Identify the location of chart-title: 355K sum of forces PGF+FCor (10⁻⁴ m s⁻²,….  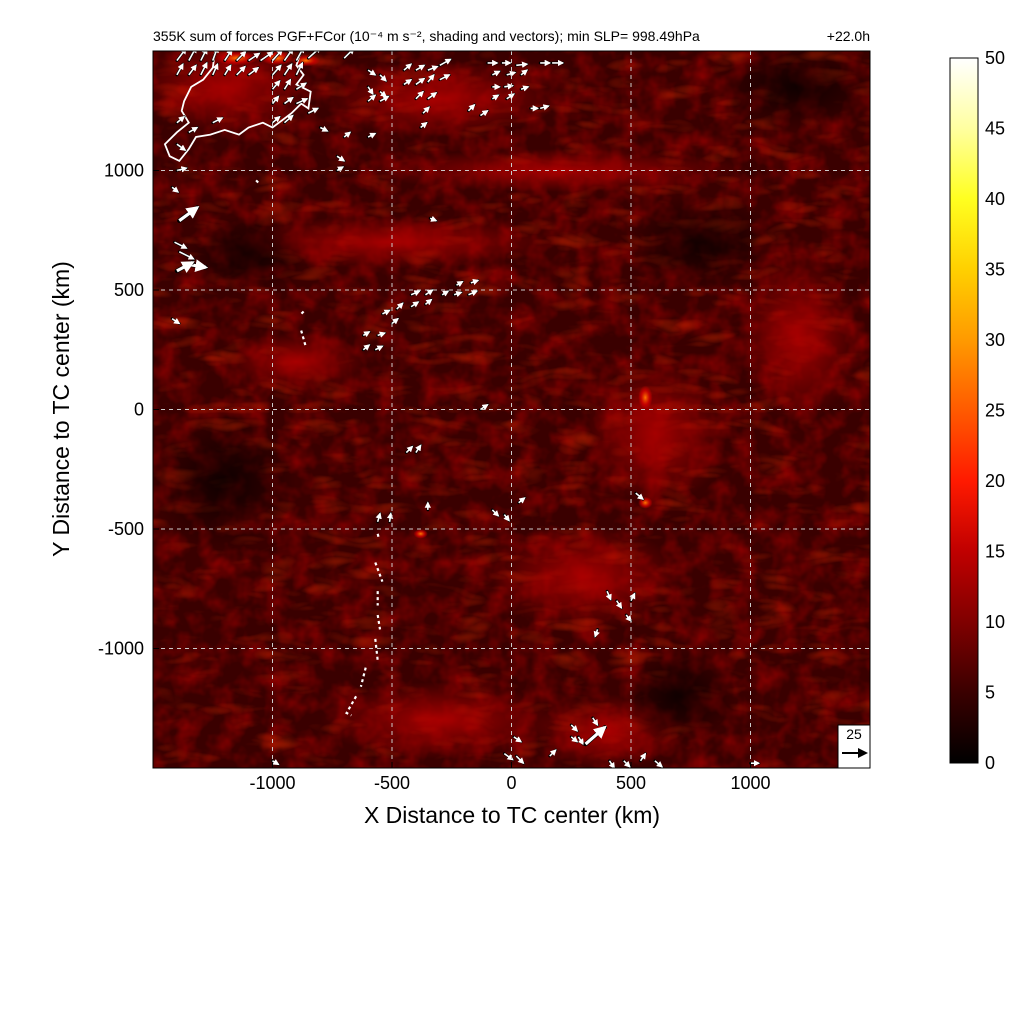
(426, 36).